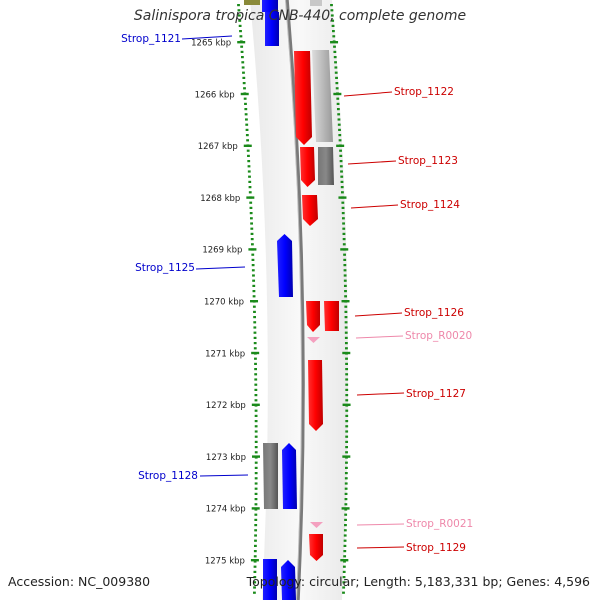 This screenshot has height=600, width=600. I want to click on label-strop-1124: Strop_1124, so click(430, 205).